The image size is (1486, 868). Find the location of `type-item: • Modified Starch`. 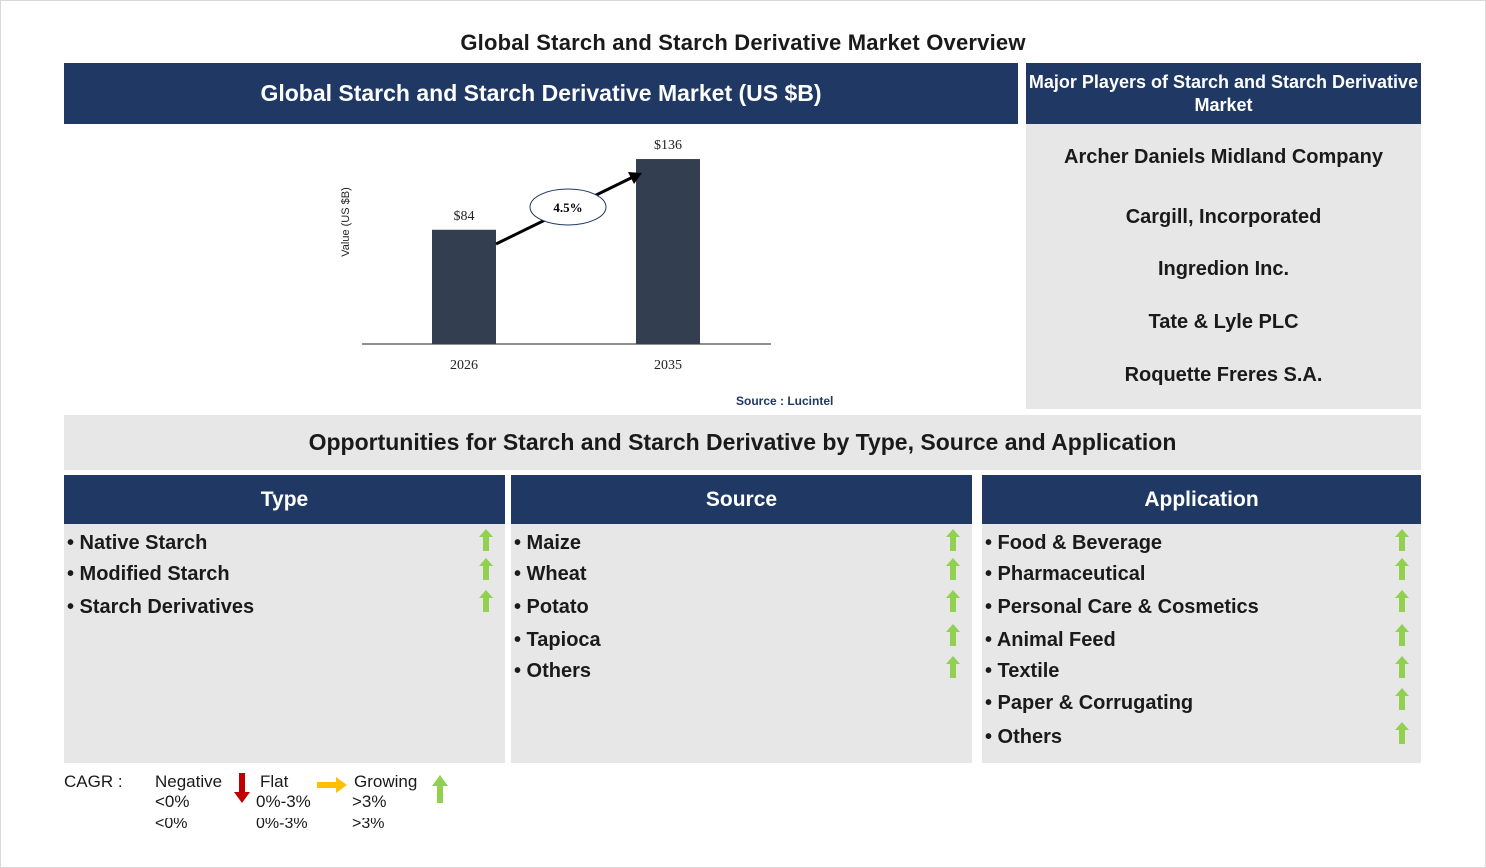

type-item: • Modified Starch is located at coordinates (148, 574).